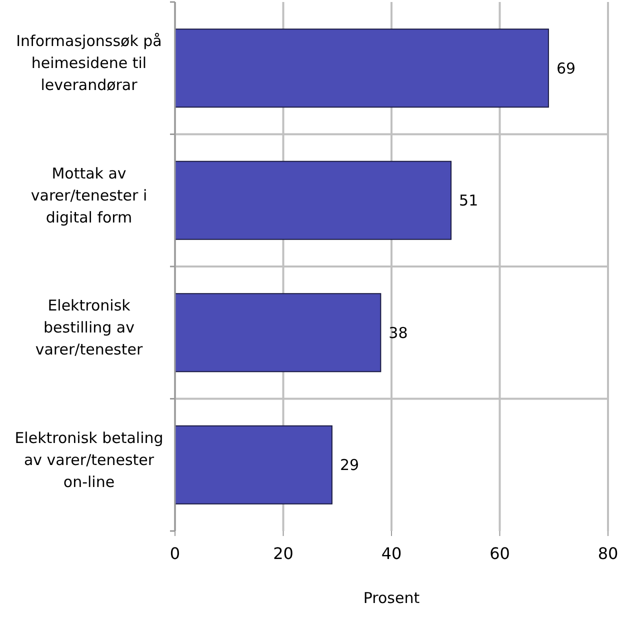 This screenshot has width=623, height=621. What do you see at coordinates (175, 553) in the screenshot?
I see `x-tick-label: 0` at bounding box center [175, 553].